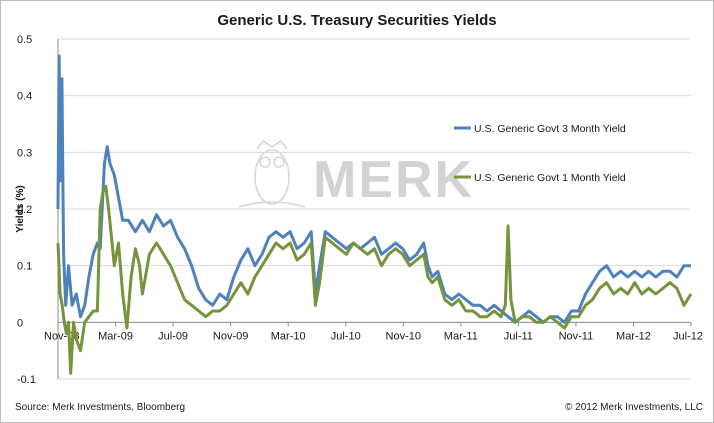 Image resolution: width=714 pixels, height=423 pixels. What do you see at coordinates (634, 407) in the screenshot?
I see `copyright-note: © 2012 Merk Investments, LLC` at bounding box center [634, 407].